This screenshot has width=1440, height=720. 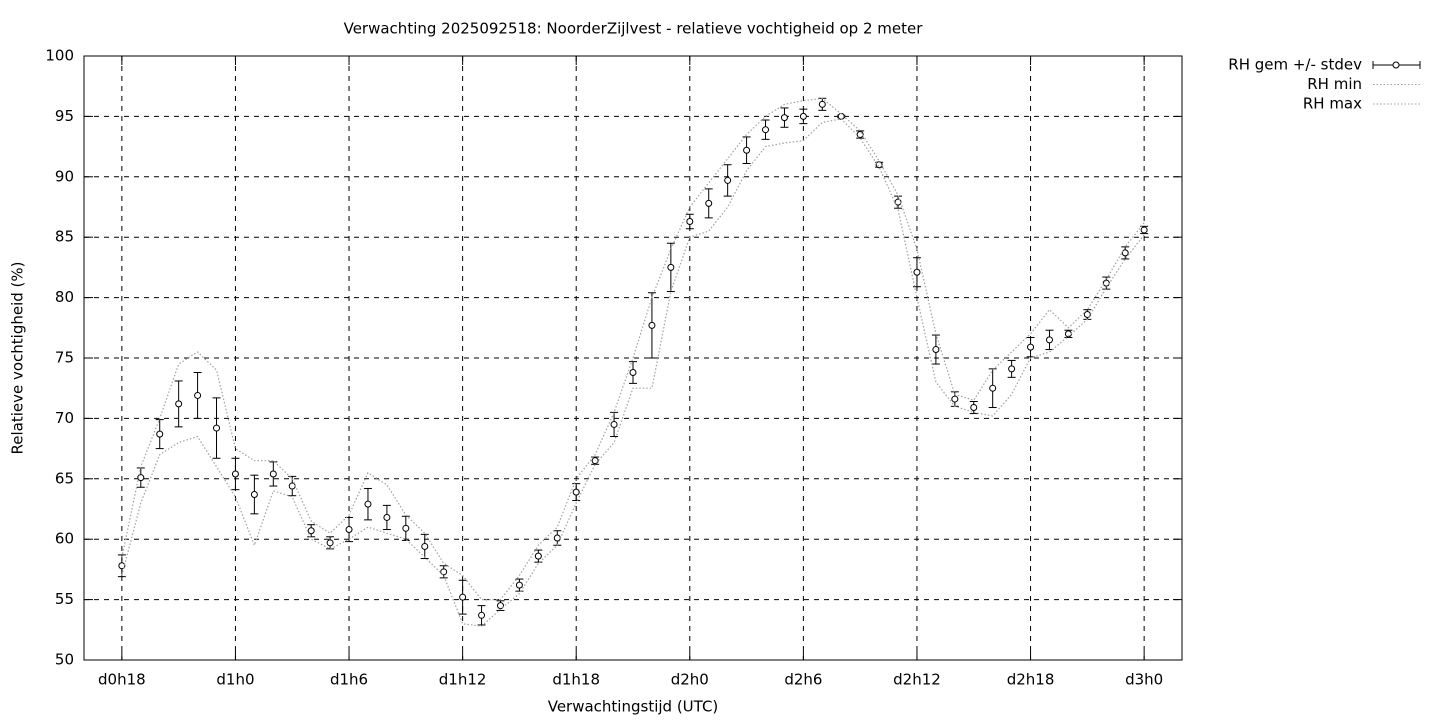 I want to click on x-tick-label: d1h18, so click(x=576, y=680).